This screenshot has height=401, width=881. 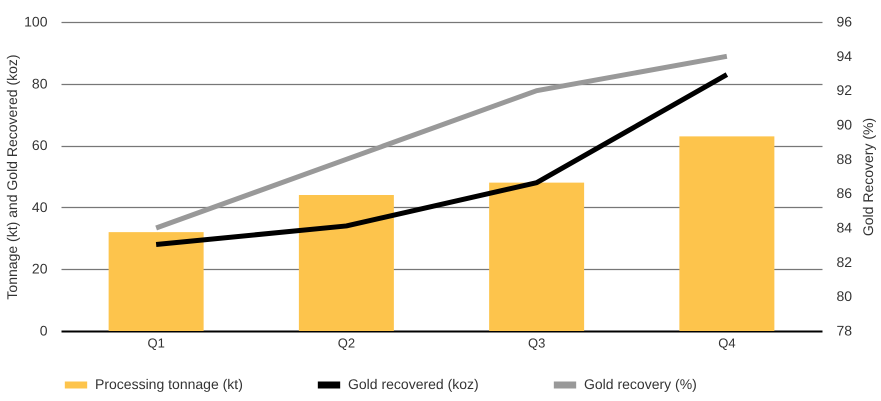 I want to click on y-tick-label: 40, so click(x=40, y=206).